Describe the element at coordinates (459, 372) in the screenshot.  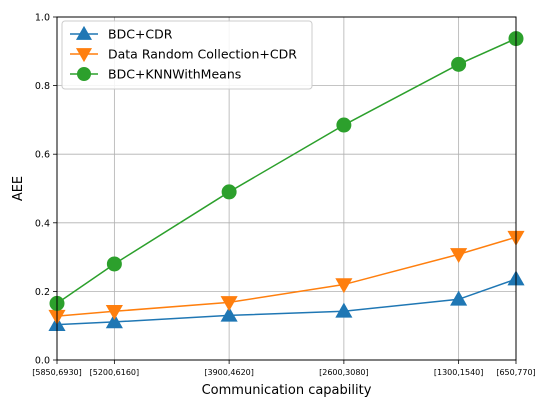
I see `x-tick-label: [1300,1540]` at that location.